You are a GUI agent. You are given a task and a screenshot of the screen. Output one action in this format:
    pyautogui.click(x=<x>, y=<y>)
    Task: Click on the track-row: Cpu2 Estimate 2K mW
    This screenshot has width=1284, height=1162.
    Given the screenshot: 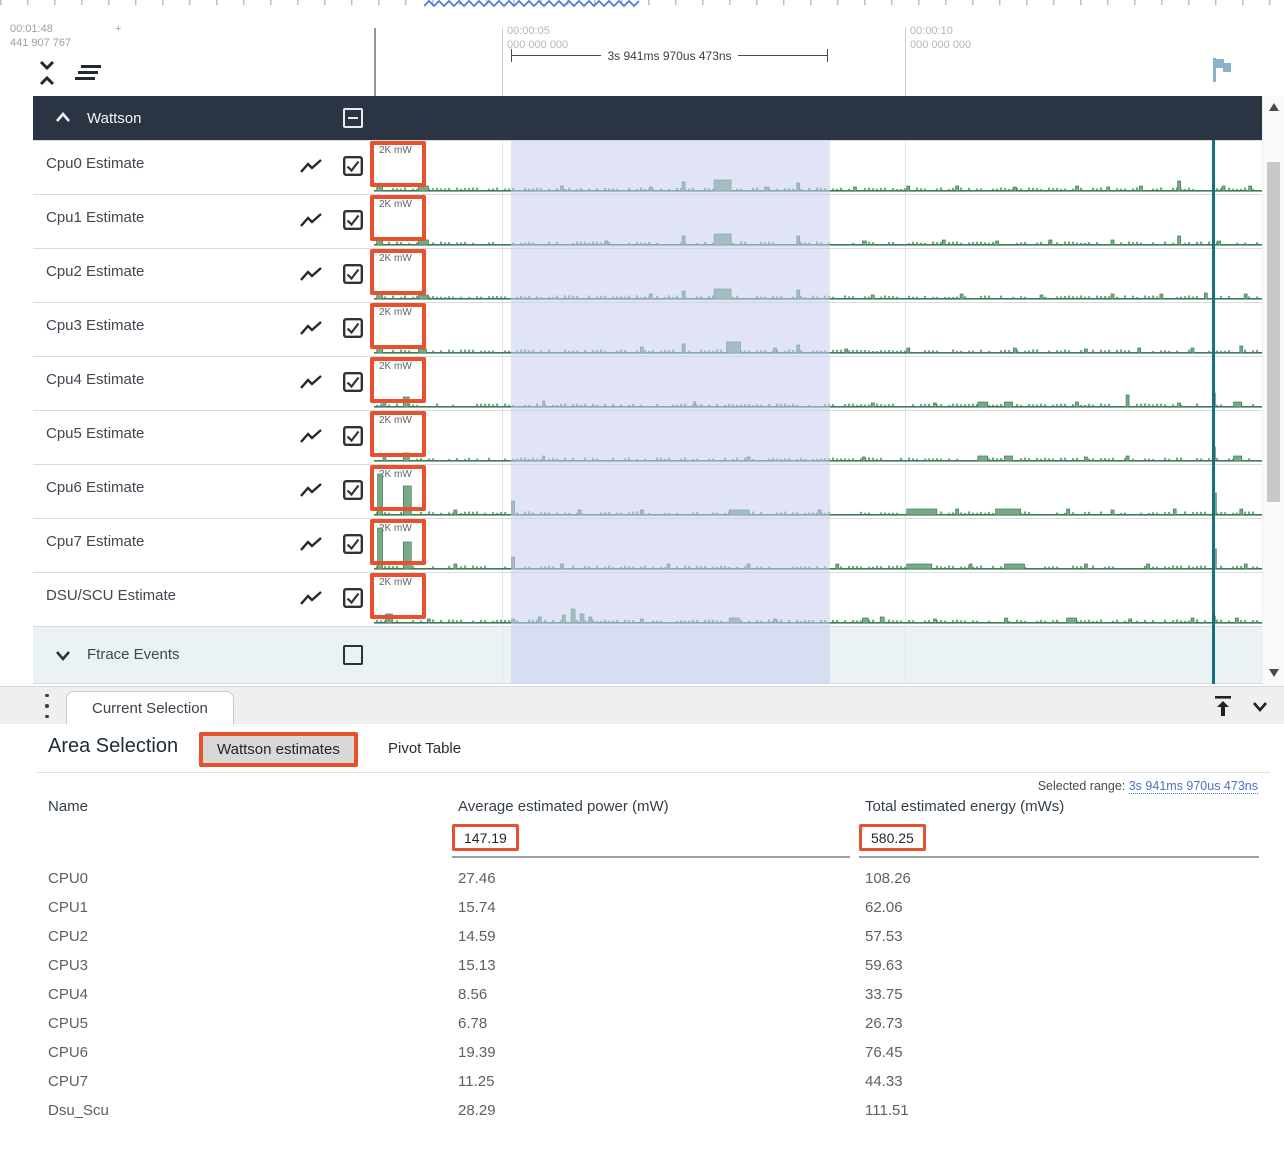 What is the action you would take?
    pyautogui.click(x=647, y=275)
    